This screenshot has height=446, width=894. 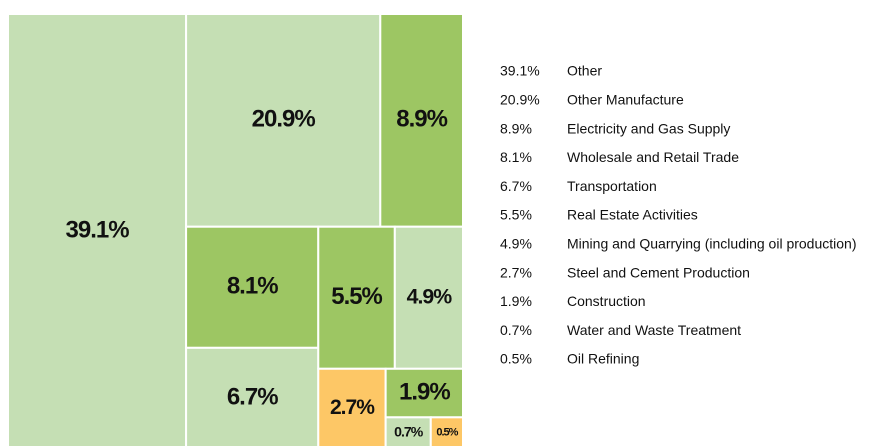 What do you see at coordinates (516, 186) in the screenshot?
I see `legend-value: 6.7%` at bounding box center [516, 186].